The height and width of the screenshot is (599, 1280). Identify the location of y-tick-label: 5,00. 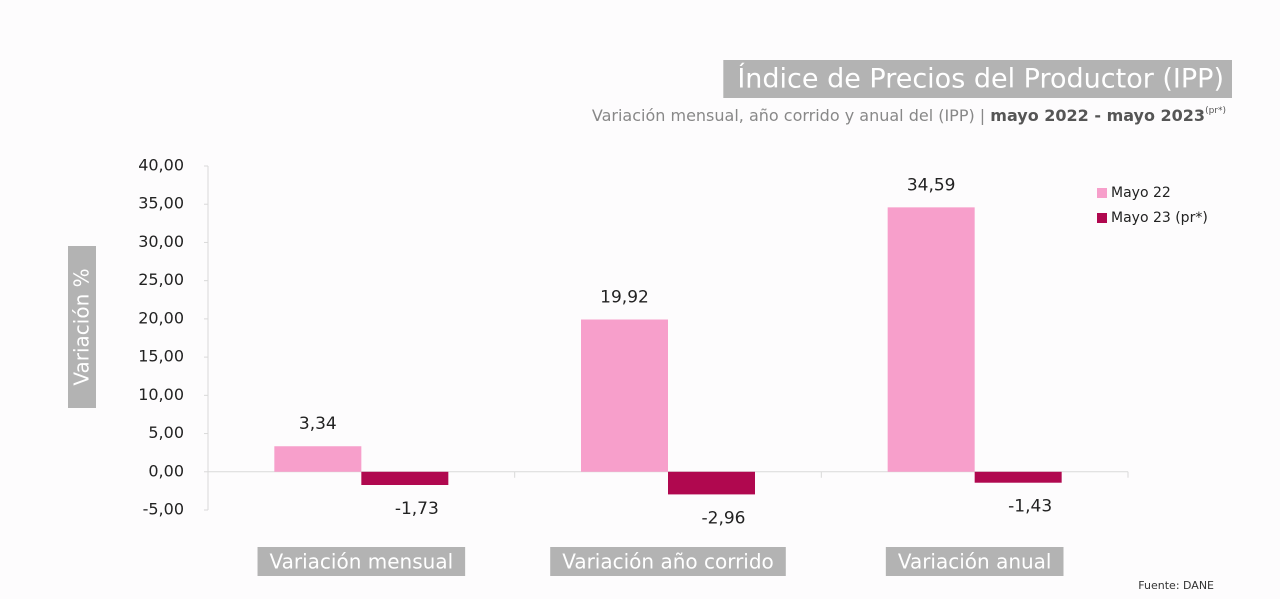
(166, 432).